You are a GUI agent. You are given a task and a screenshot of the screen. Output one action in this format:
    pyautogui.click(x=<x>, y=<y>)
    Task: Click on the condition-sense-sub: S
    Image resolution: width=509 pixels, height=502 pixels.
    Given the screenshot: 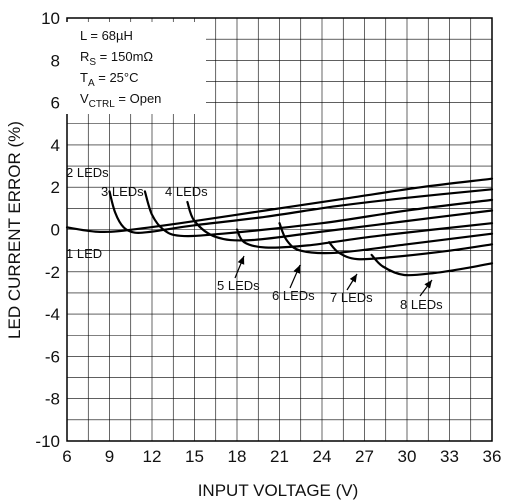 What is the action you would take?
    pyautogui.click(x=92, y=62)
    